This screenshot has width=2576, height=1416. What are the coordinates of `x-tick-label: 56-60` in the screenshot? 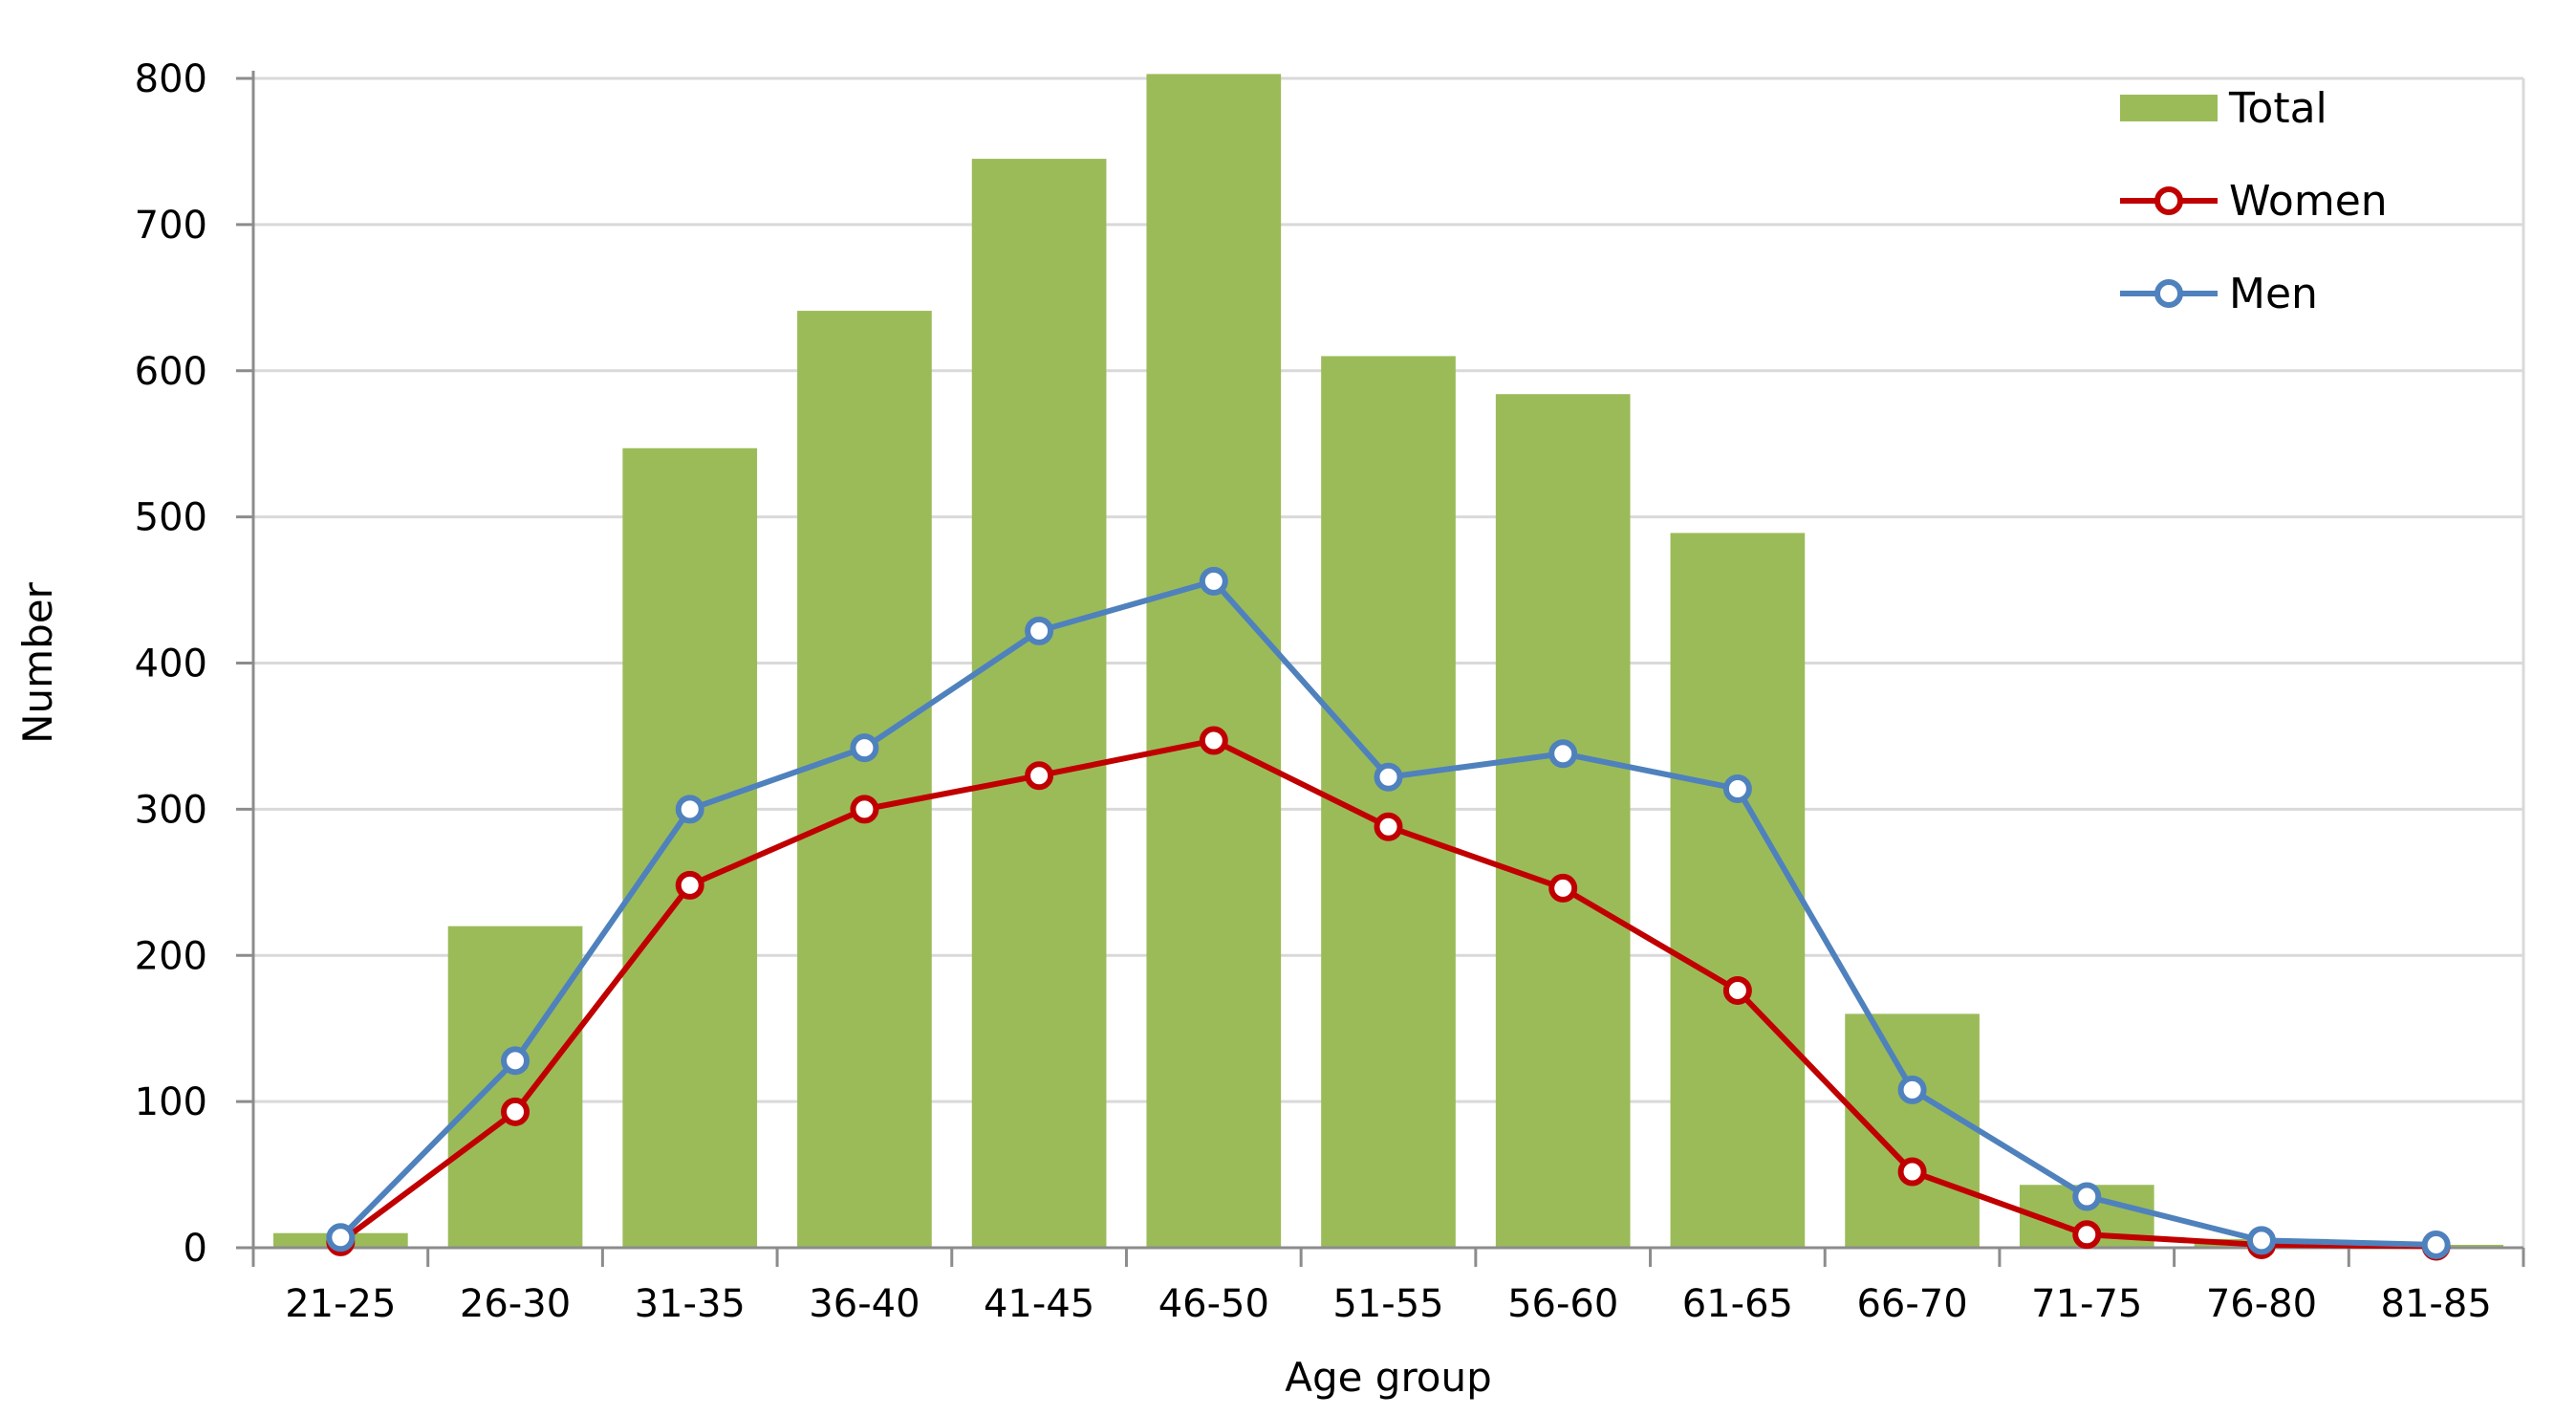 It's located at (1562, 1304).